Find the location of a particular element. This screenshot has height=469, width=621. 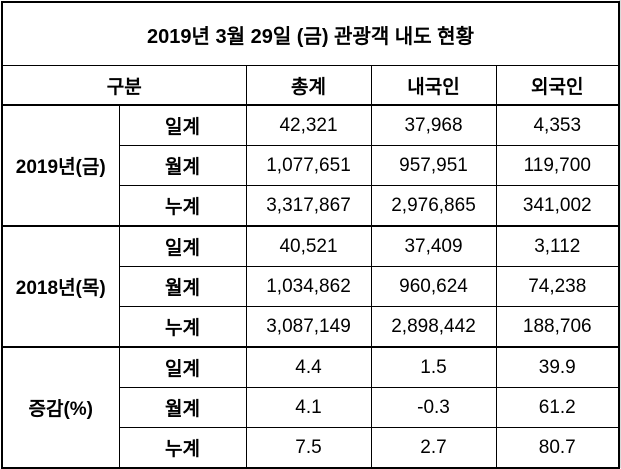

group-label: 2019년(금) is located at coordinates (60, 165).